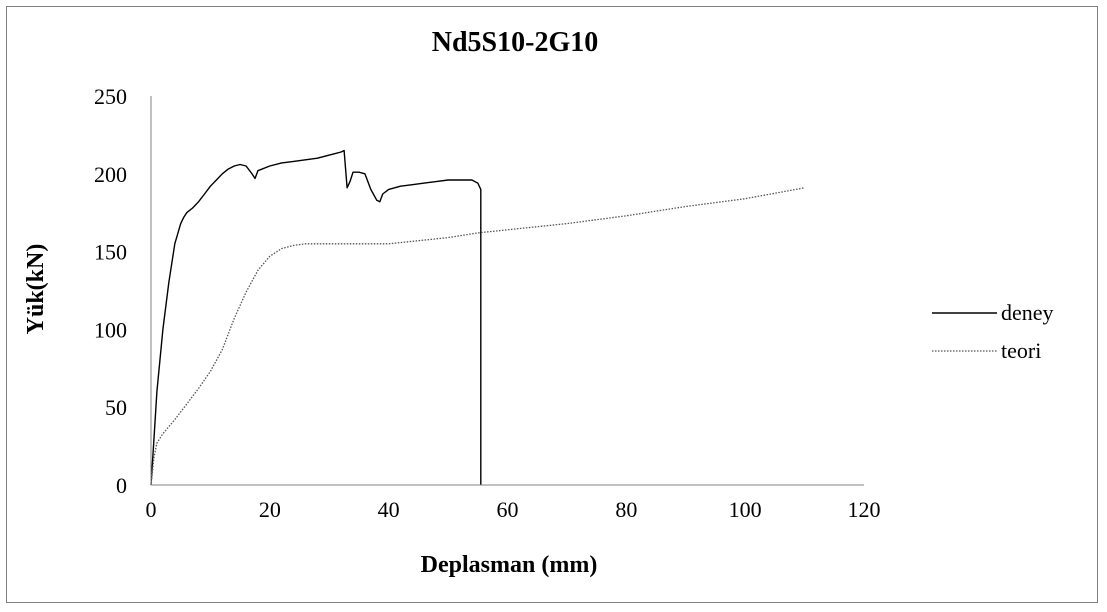 This screenshot has width=1107, height=612. I want to click on y-tick-label: 100, so click(110, 329).